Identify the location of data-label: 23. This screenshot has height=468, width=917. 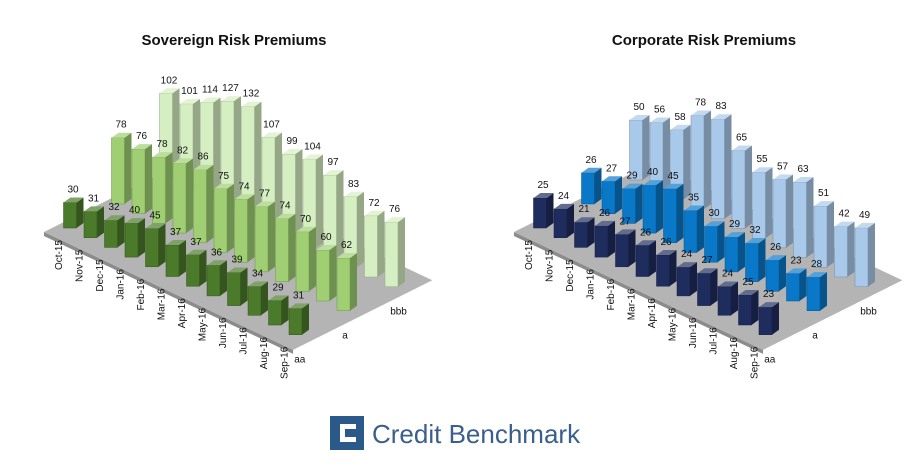
(796, 260).